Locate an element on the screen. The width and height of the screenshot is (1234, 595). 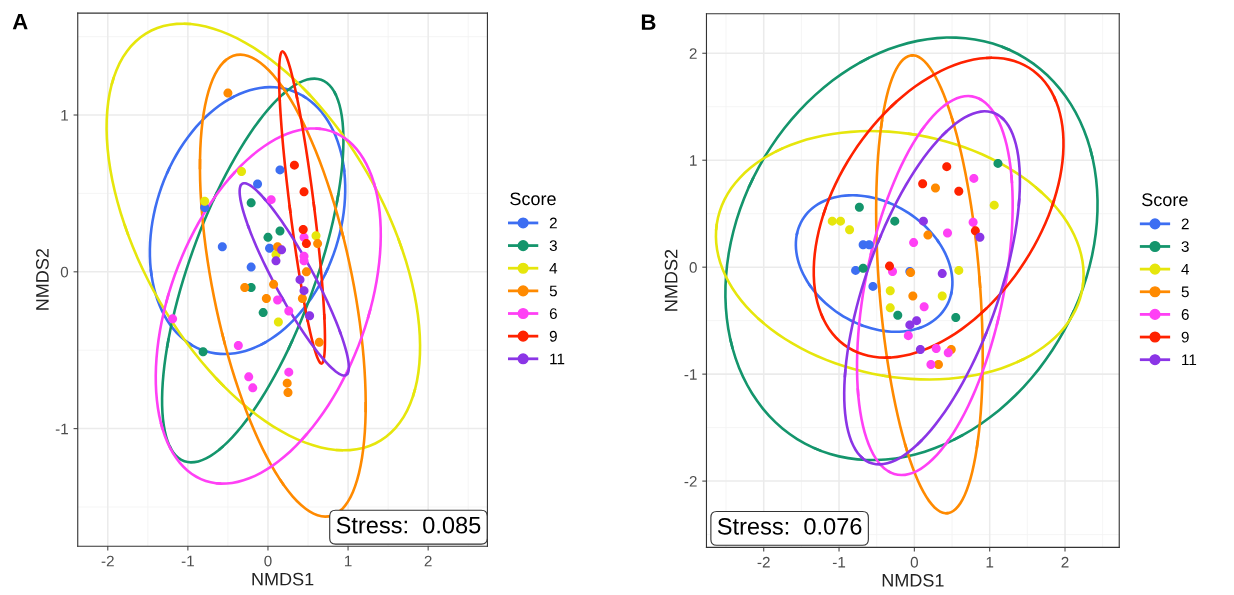
legend-label: 11 is located at coordinates (1189, 360).